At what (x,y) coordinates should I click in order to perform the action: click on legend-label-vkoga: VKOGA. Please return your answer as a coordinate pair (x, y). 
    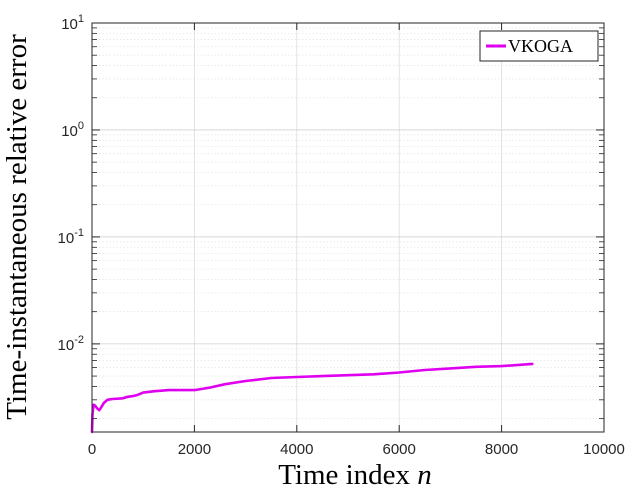
    Looking at the image, I should click on (540, 46).